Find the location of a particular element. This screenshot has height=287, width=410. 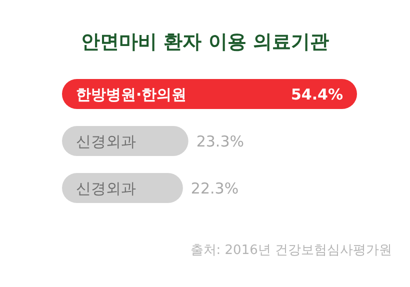

data-label: 23.3% is located at coordinates (220, 141).